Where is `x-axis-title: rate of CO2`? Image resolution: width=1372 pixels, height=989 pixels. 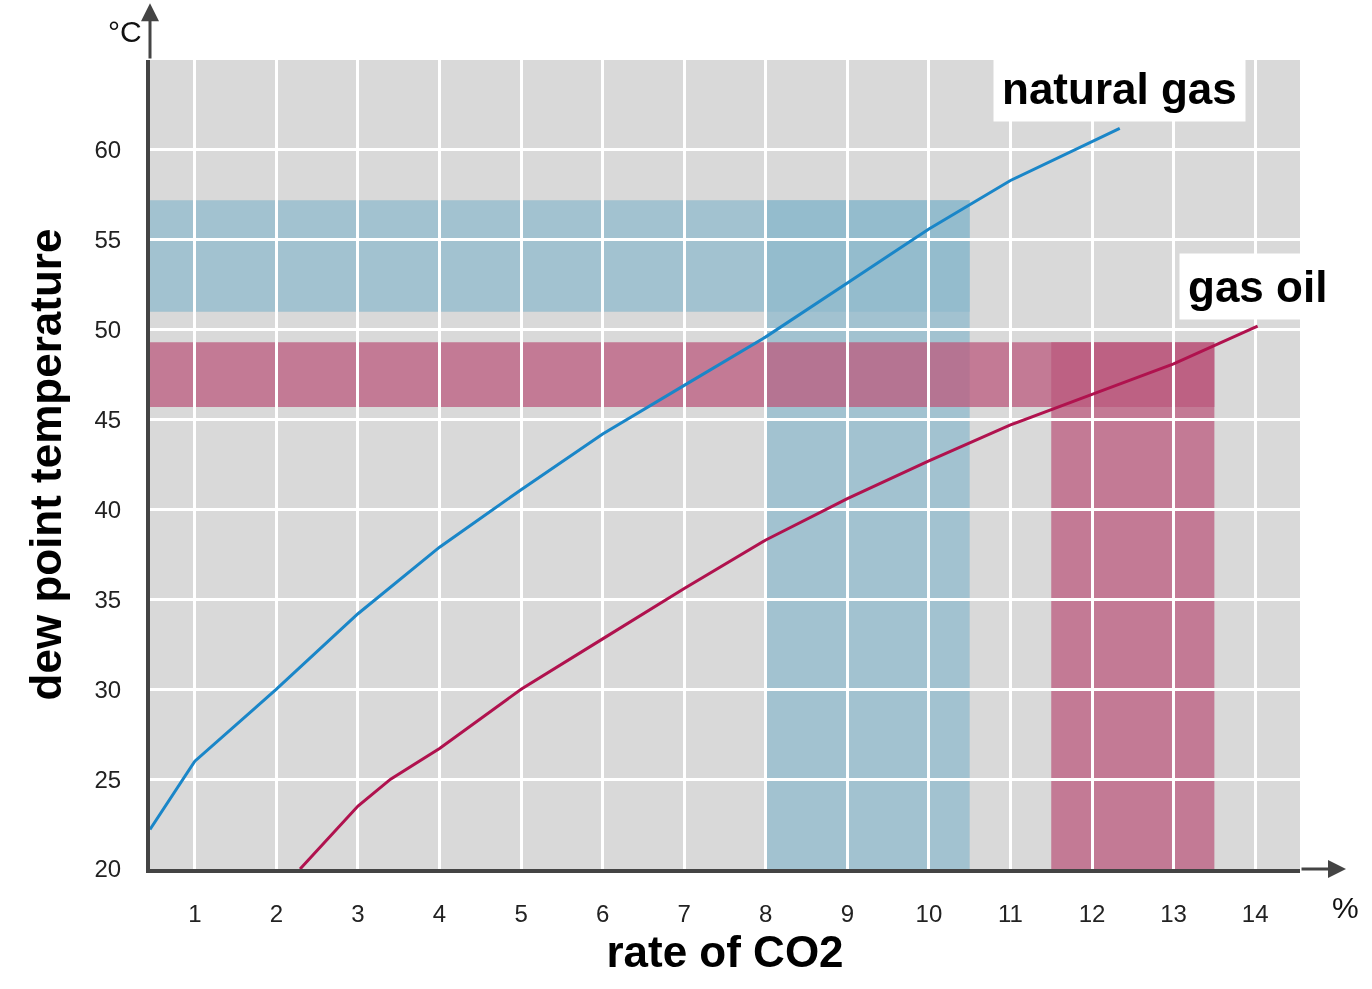 x-axis-title: rate of CO2 is located at coordinates (725, 951).